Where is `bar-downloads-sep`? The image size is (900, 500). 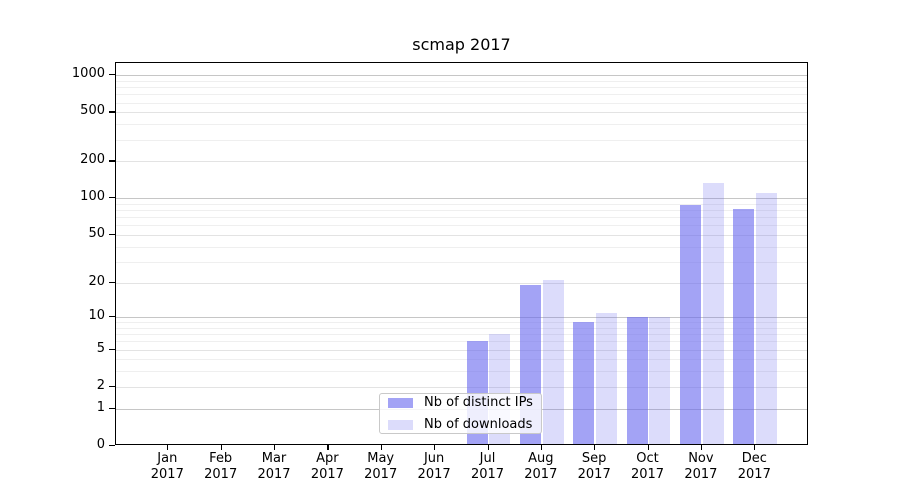
bar-downloads-sep is located at coordinates (607, 378).